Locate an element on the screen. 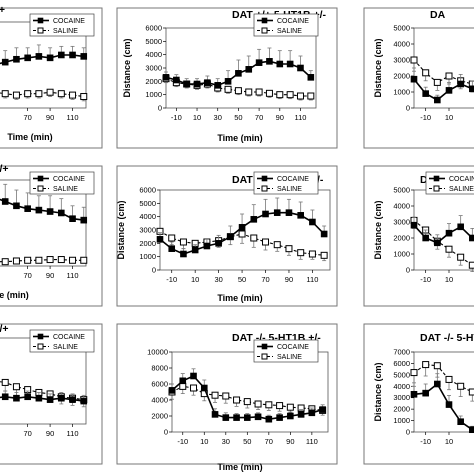 The width and height of the screenshot is (474, 474). y-tick-label: 6000 is located at coordinates (159, 384).